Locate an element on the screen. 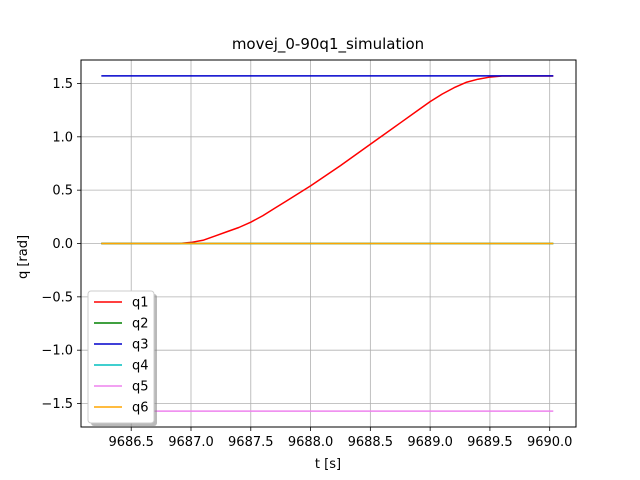 The height and width of the screenshot is (480, 640). x-tick-label: 9689.0 is located at coordinates (430, 442).